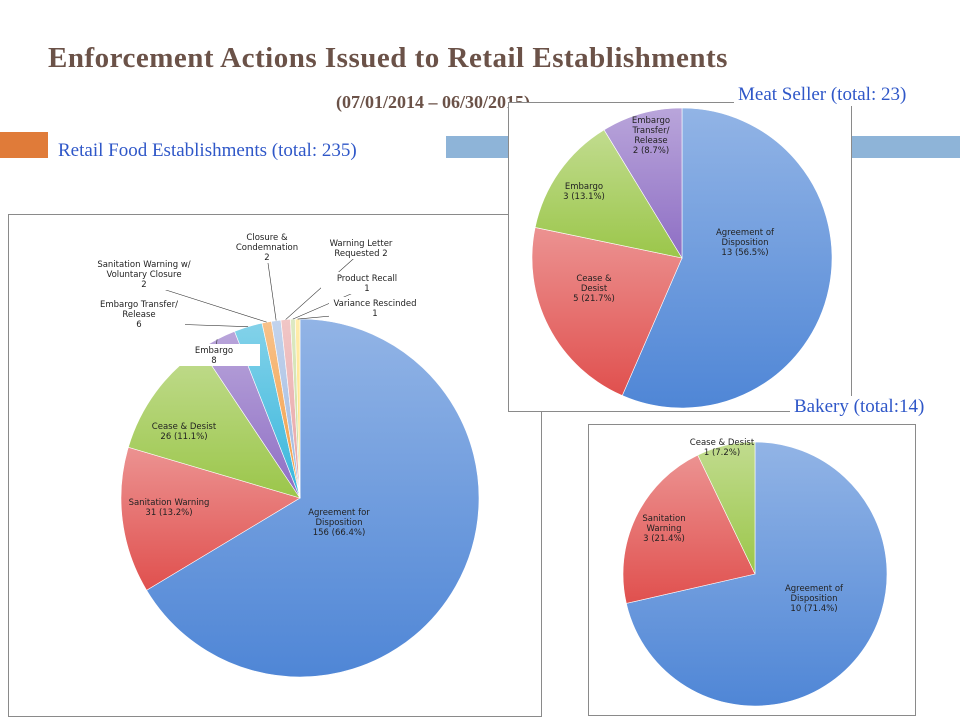 The height and width of the screenshot is (720, 960). I want to click on slice-label: Embargo 8, so click(214, 356).